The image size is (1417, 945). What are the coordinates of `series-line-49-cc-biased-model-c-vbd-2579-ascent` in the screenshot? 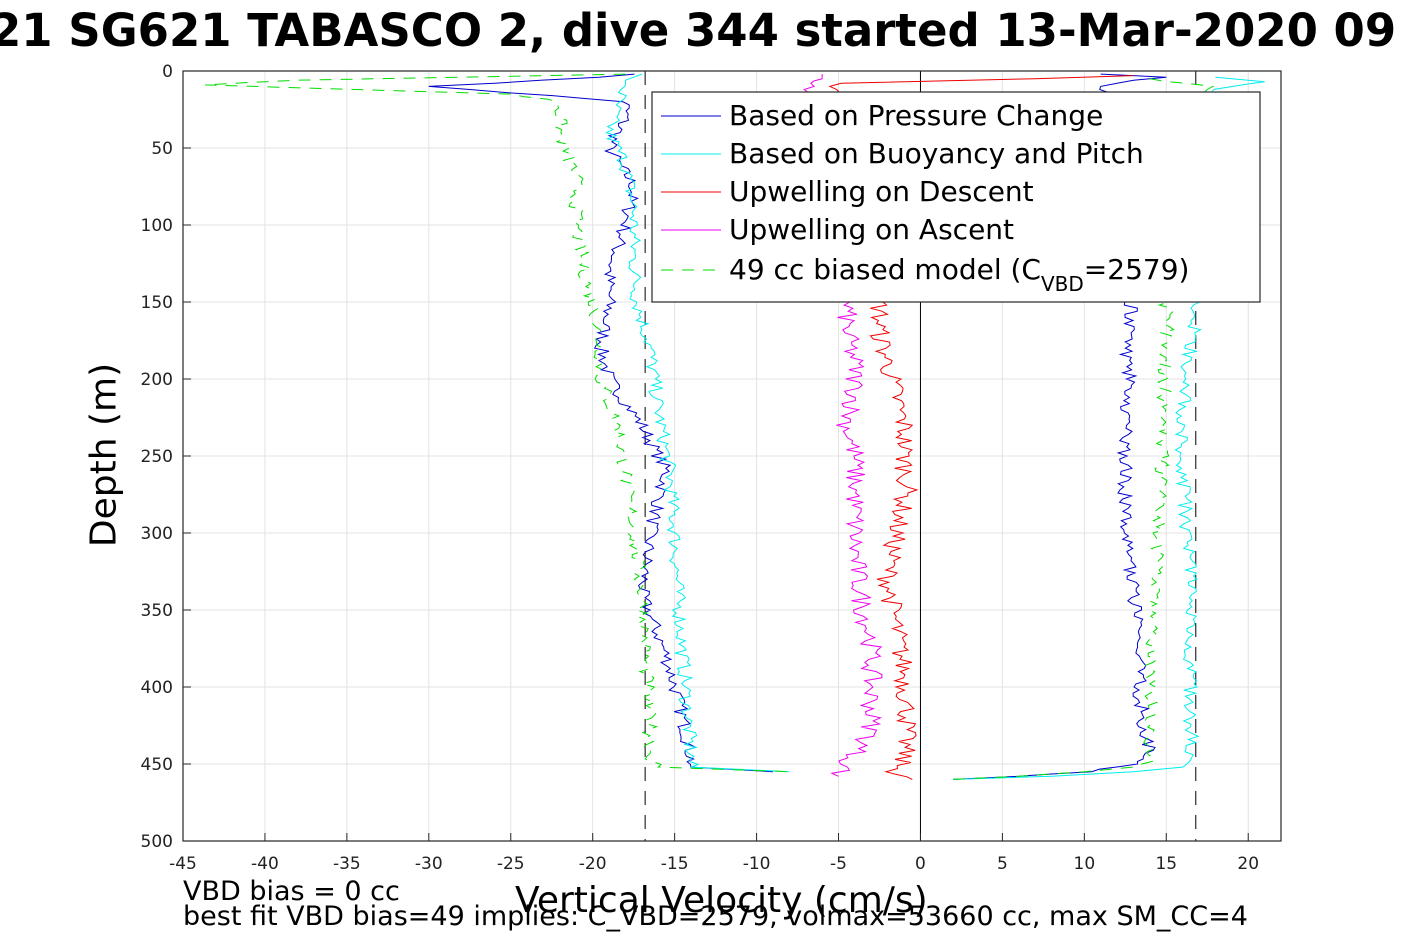 It's located at (1084, 429).